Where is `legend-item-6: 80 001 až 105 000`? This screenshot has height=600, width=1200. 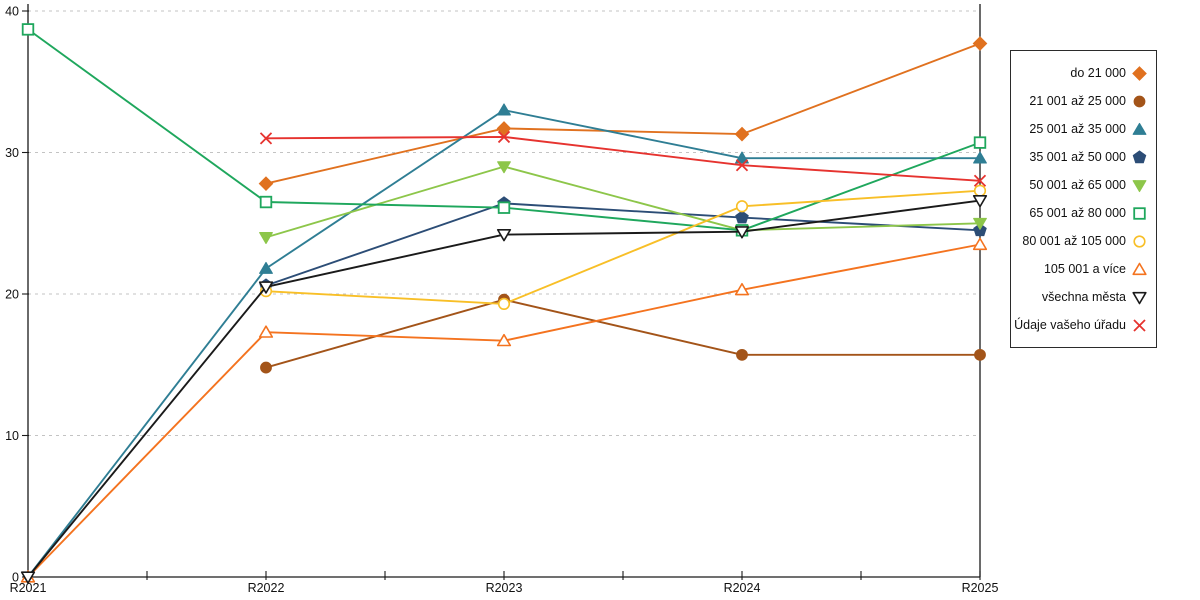
legend-item-6: 80 001 až 105 000 is located at coordinates (1082, 241).